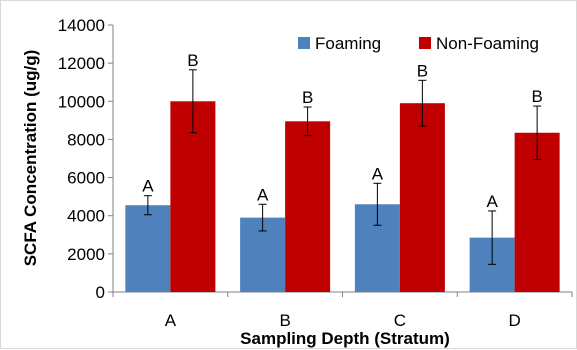 The width and height of the screenshot is (577, 350). What do you see at coordinates (148, 248) in the screenshot?
I see `bar-foaming` at bounding box center [148, 248].